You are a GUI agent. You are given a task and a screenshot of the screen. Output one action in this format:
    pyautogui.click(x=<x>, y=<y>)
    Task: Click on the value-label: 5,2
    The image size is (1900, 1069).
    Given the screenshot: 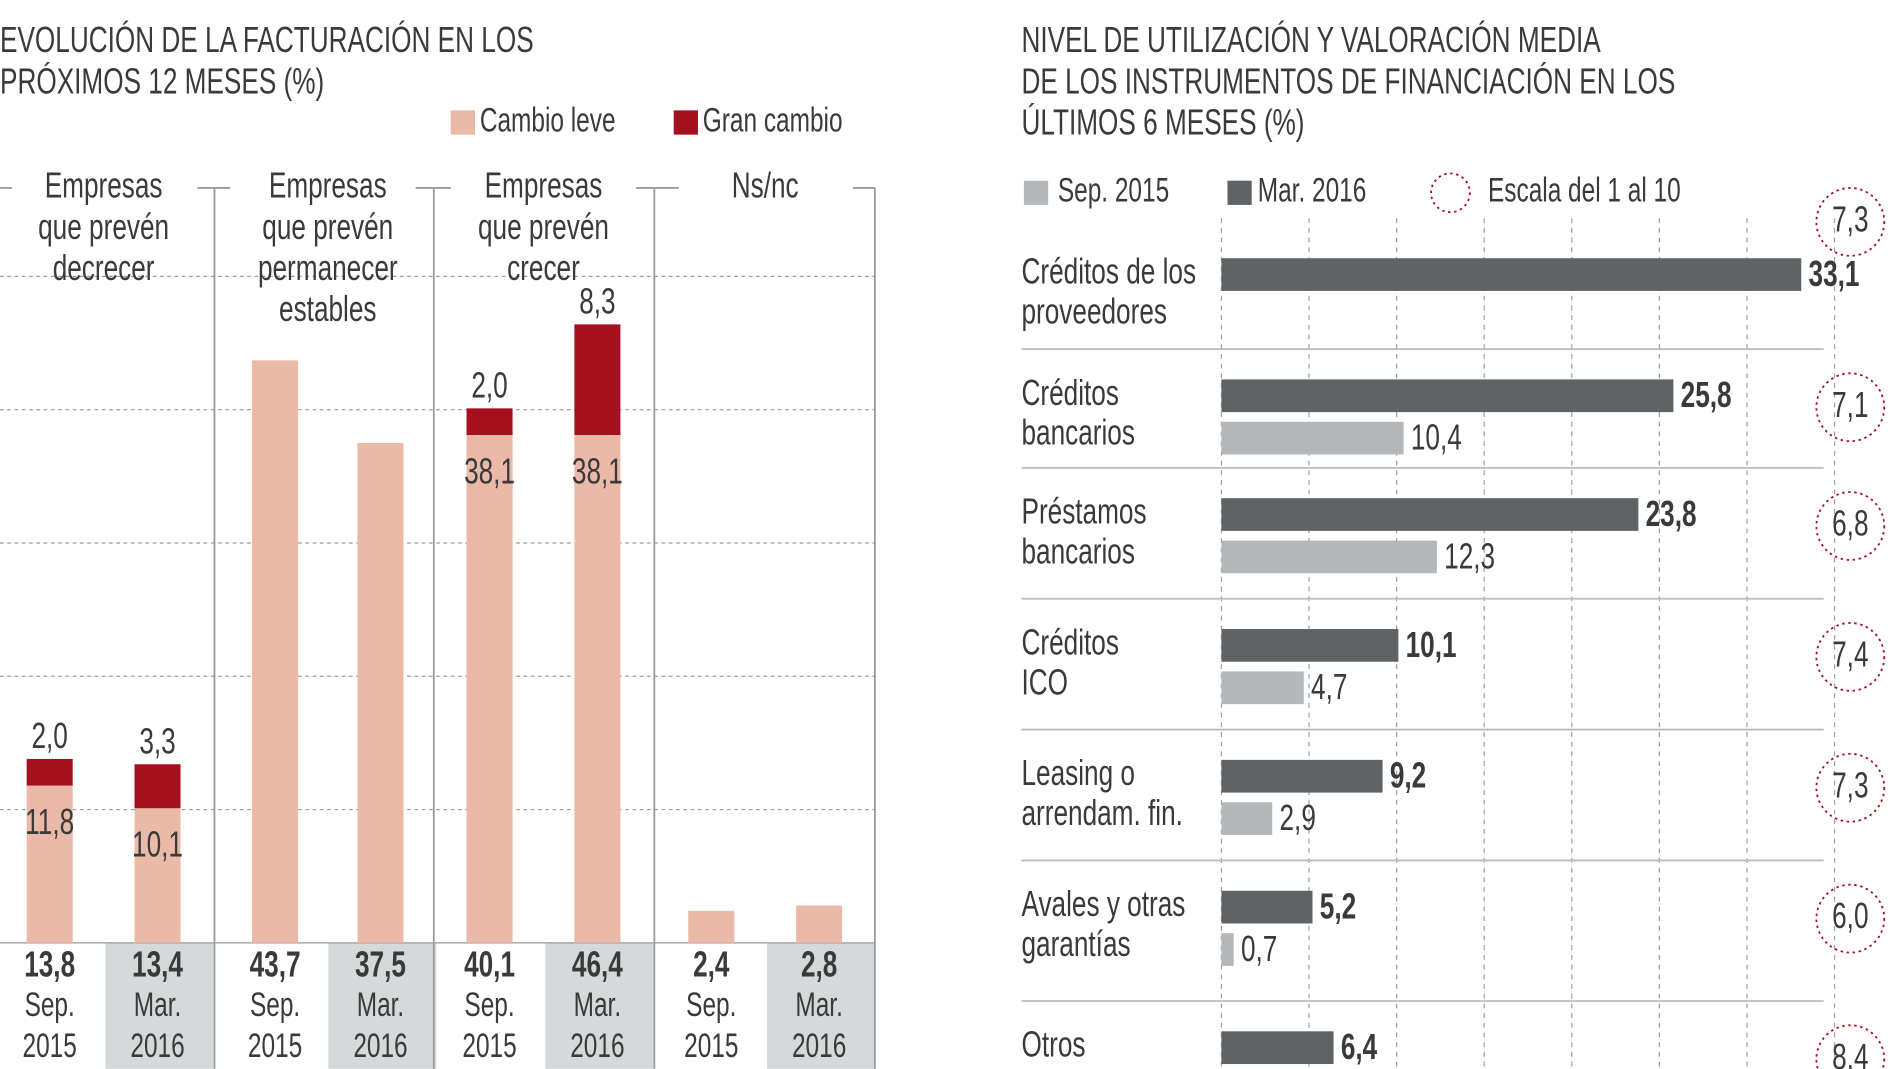 What is the action you would take?
    pyautogui.click(x=1338, y=906)
    